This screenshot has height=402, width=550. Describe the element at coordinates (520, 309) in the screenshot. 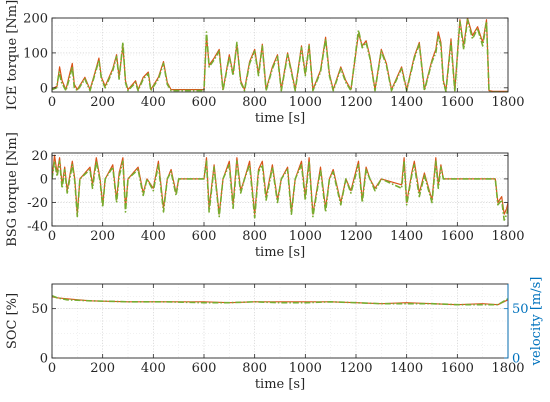

I see `y-right-tick-label: 50` at that location.